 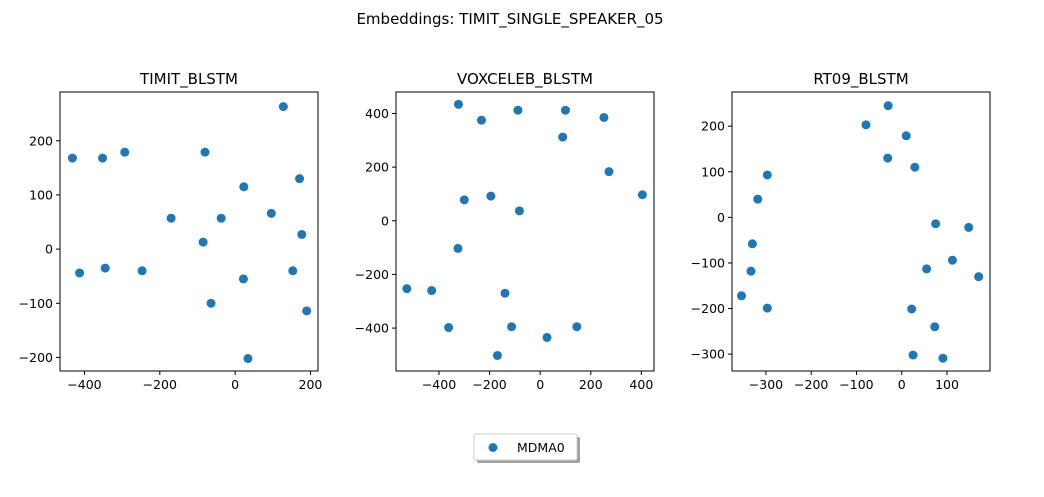 I want to click on x-tick-label: −300, so click(x=766, y=384).